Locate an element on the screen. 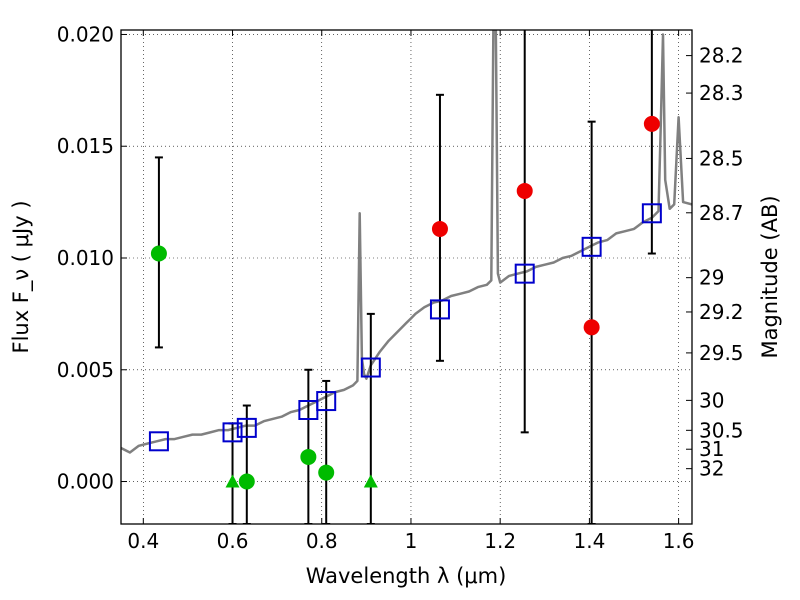 The height and width of the screenshot is (600, 800). right-tick-label: 30.5 is located at coordinates (721, 430).